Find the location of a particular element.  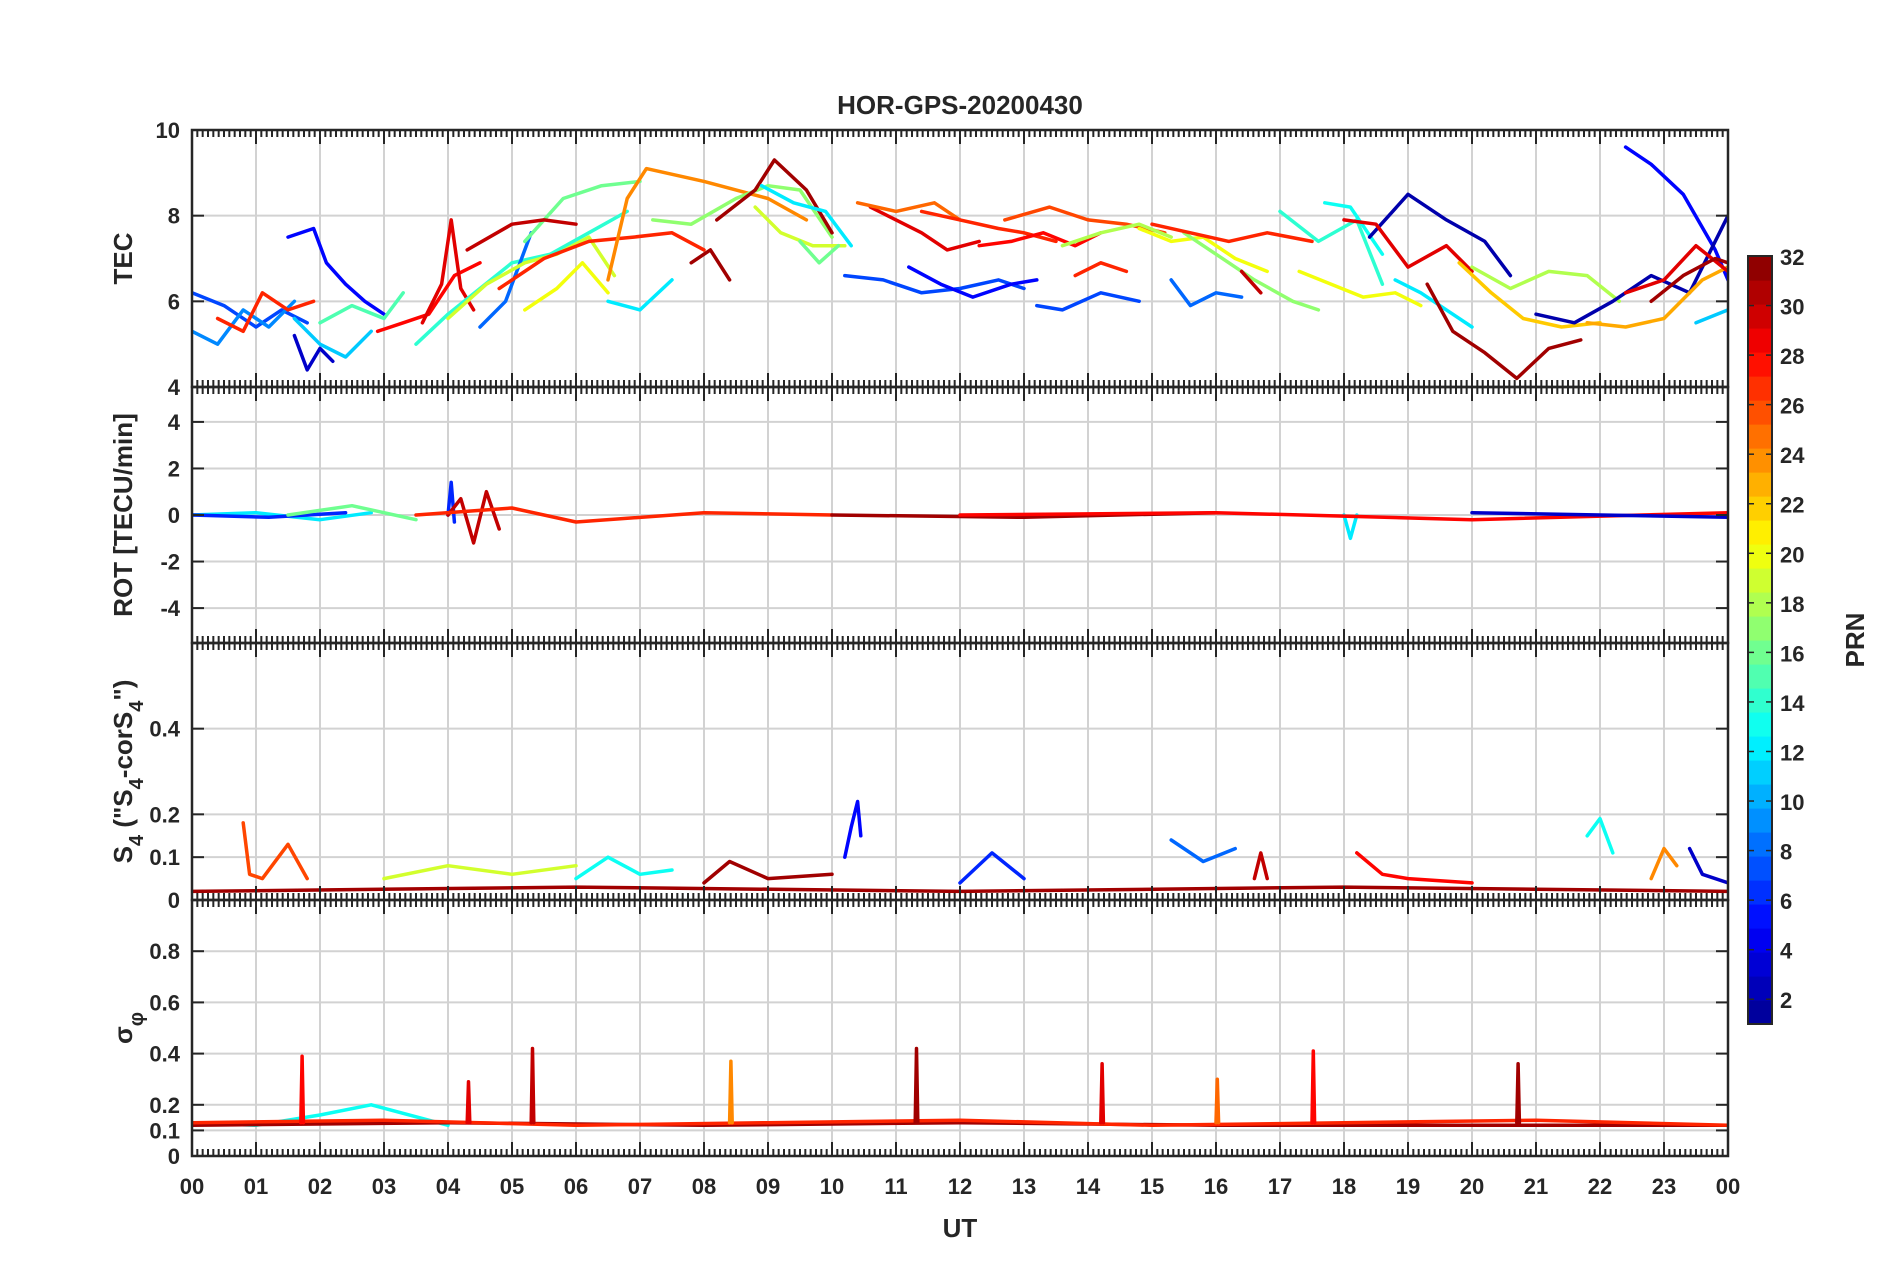

y-axis-label-part: σ is located at coordinates (123, 1035).